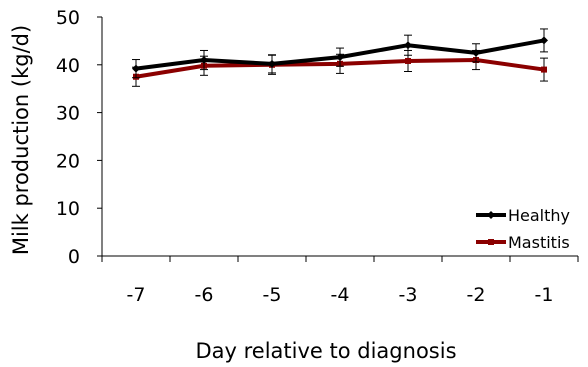 This screenshot has width=588, height=367. I want to click on x-tick-label: -2, so click(476, 295).